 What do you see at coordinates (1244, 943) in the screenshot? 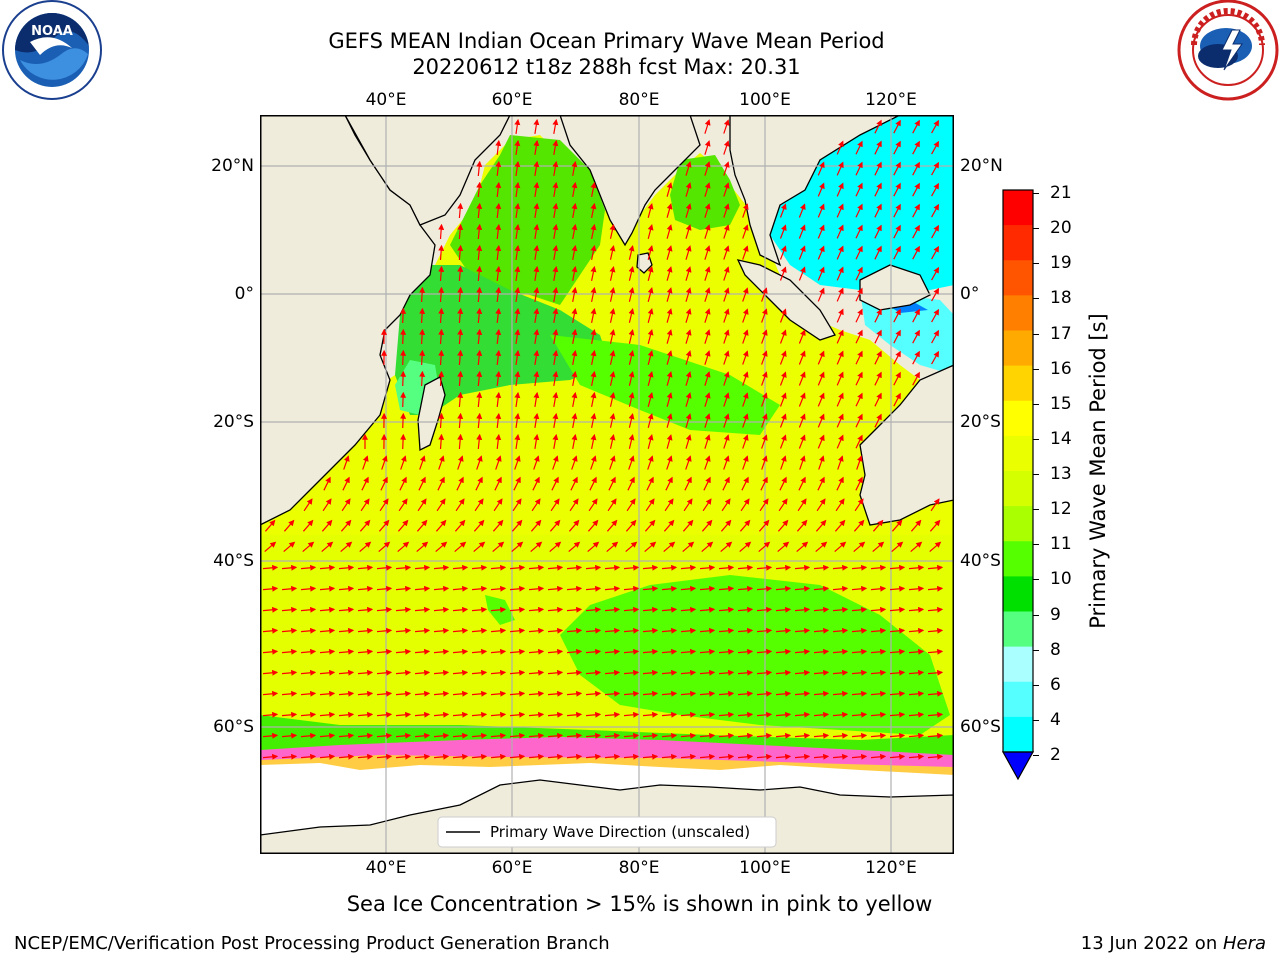
I see `footer-host: Hera` at bounding box center [1244, 943].